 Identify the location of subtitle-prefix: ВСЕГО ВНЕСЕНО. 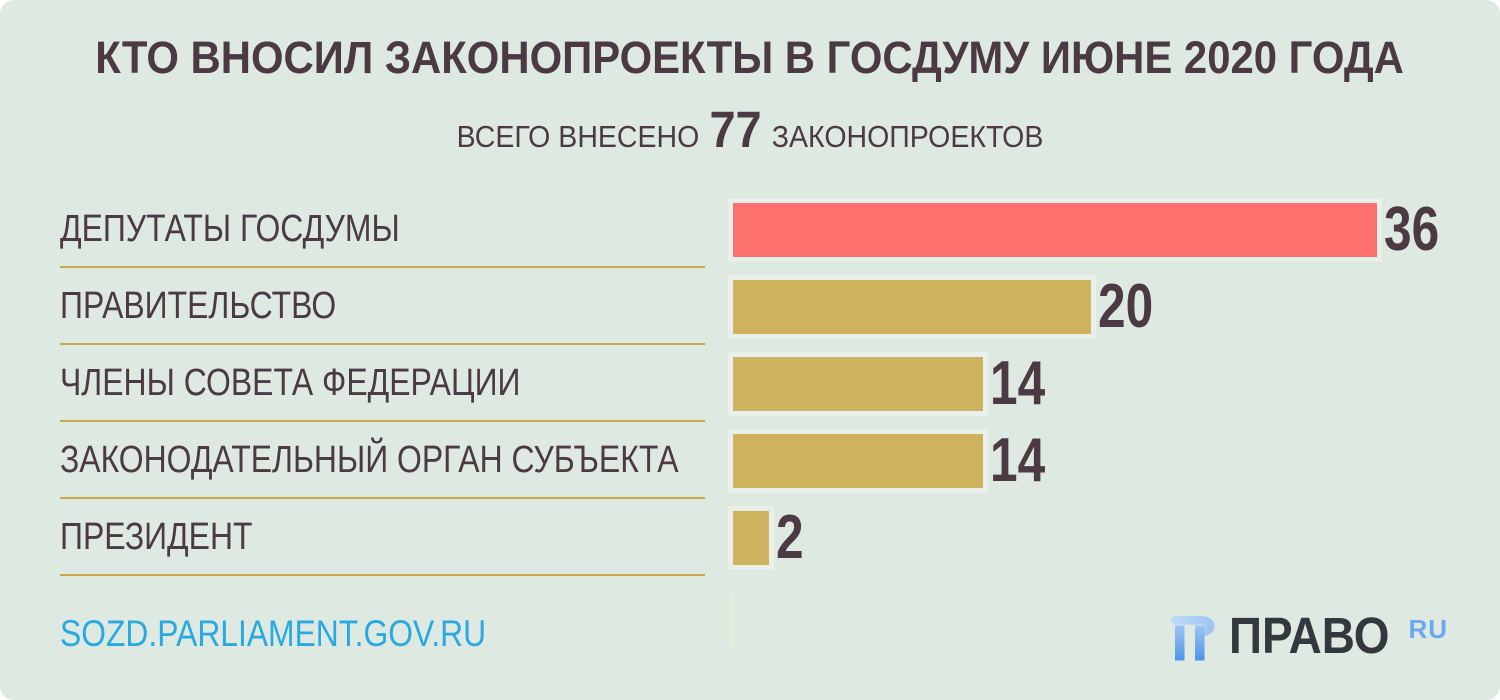
(578, 136).